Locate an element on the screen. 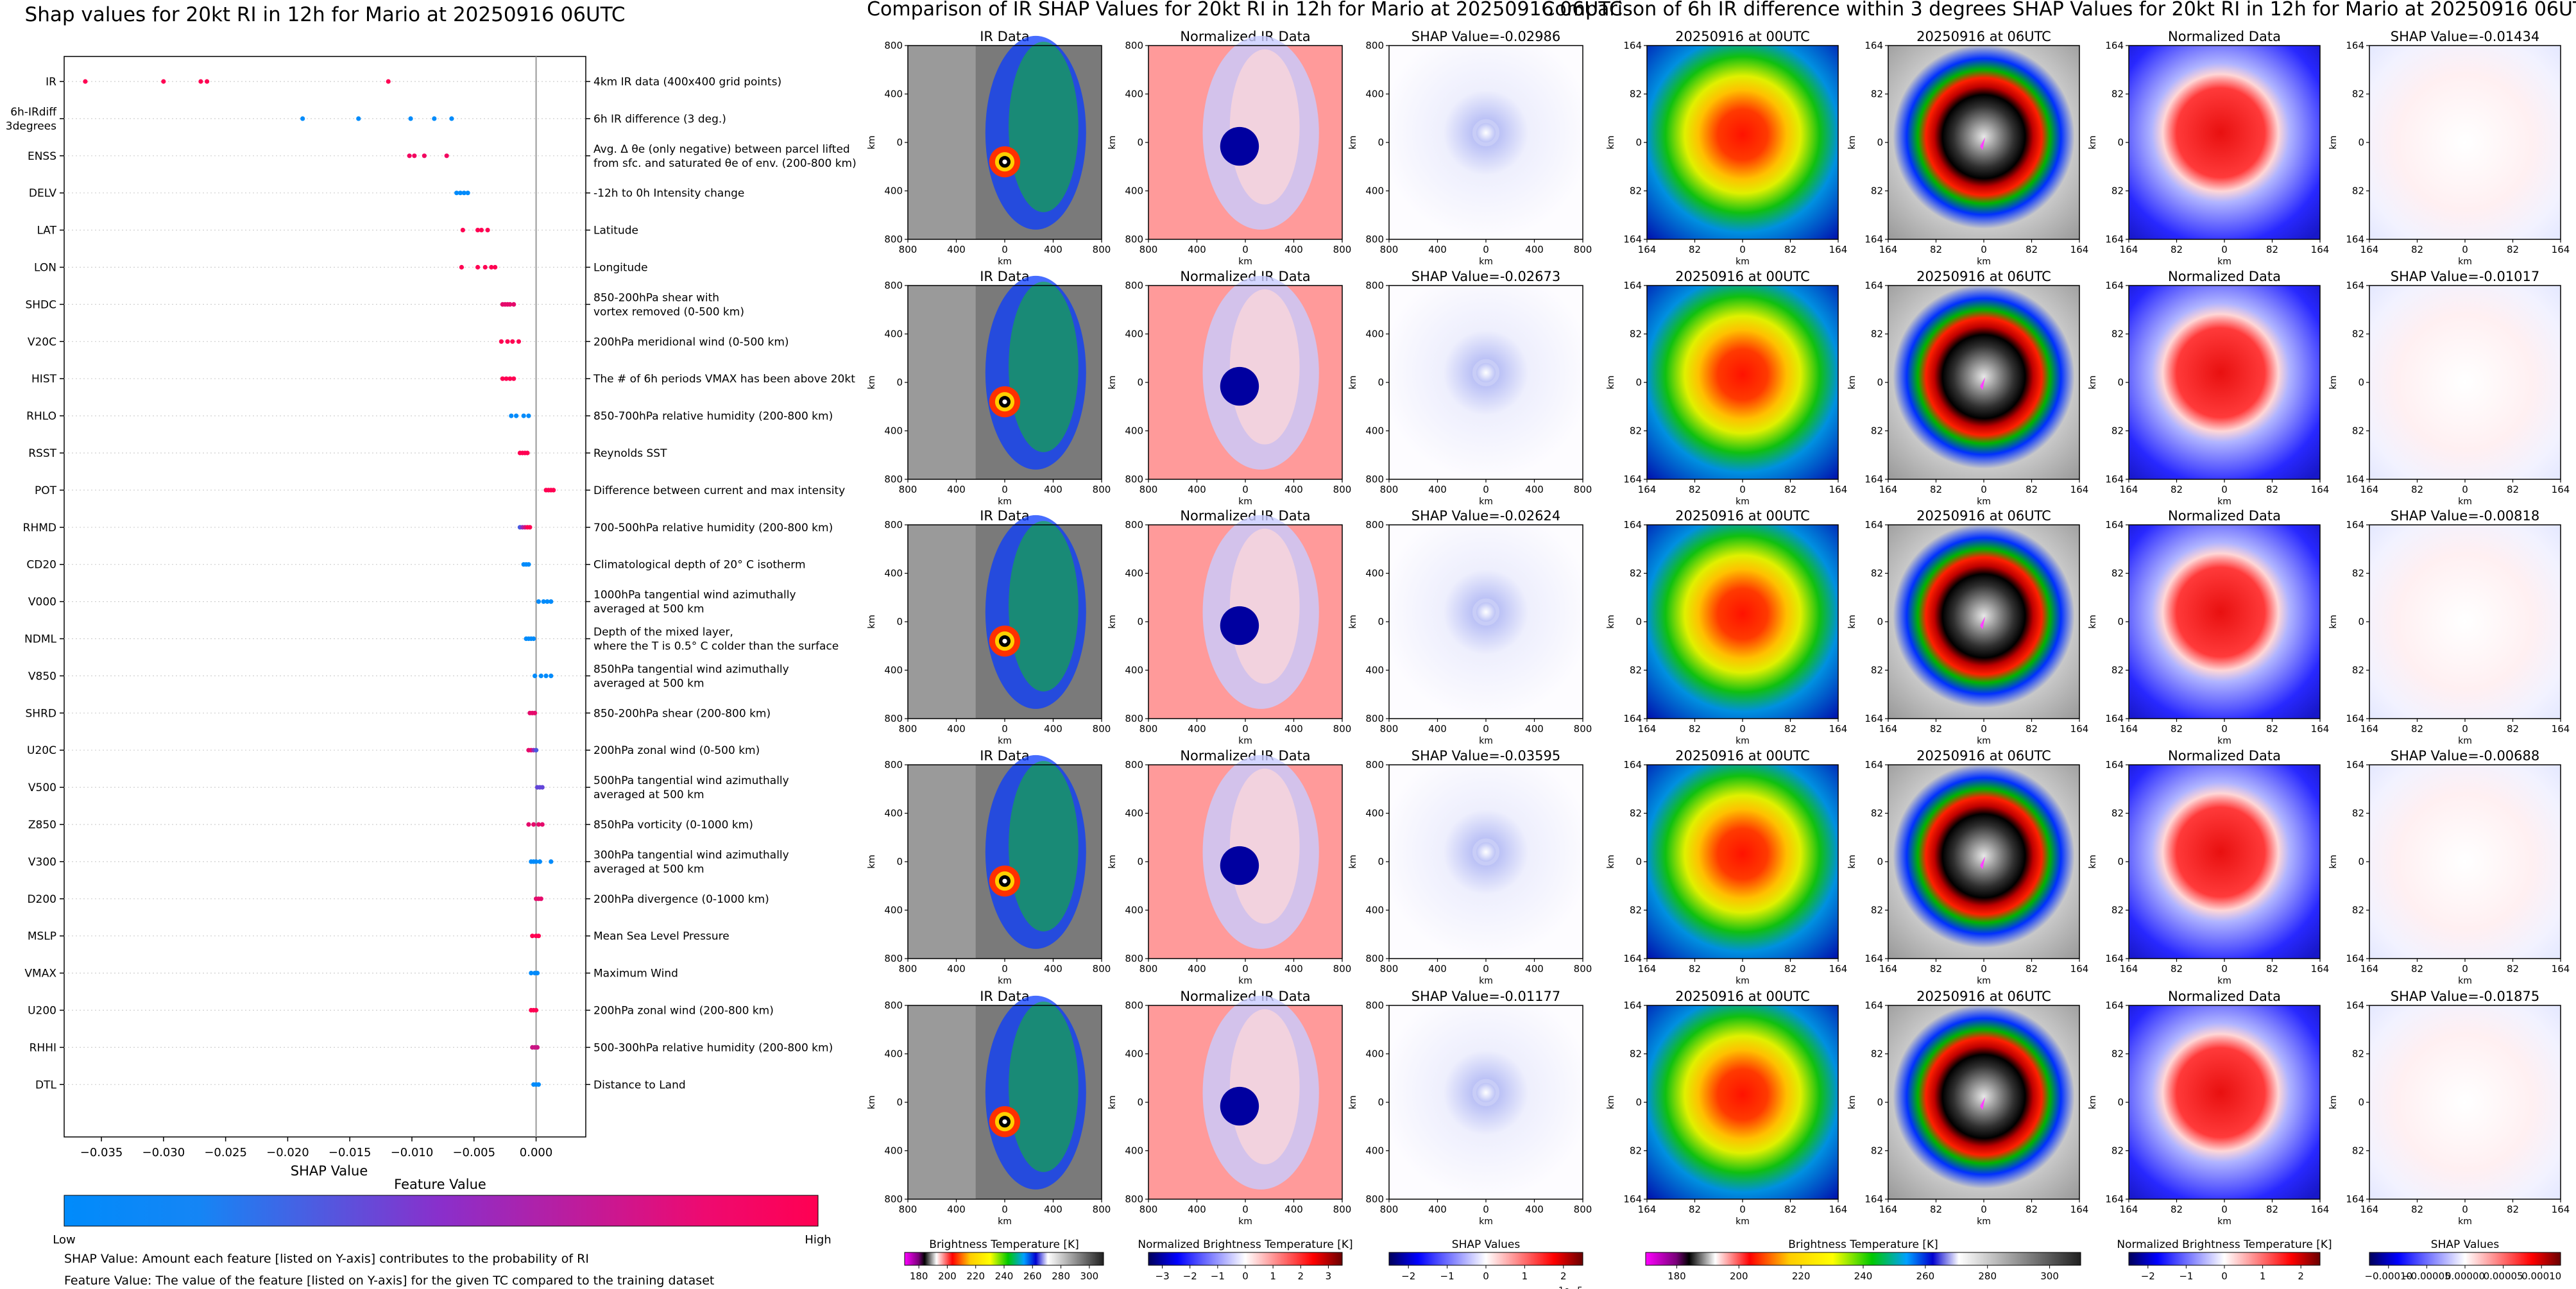 This screenshot has width=2576, height=1289. panel-title: SHAP Value=-0.00688 is located at coordinates (2465, 756).